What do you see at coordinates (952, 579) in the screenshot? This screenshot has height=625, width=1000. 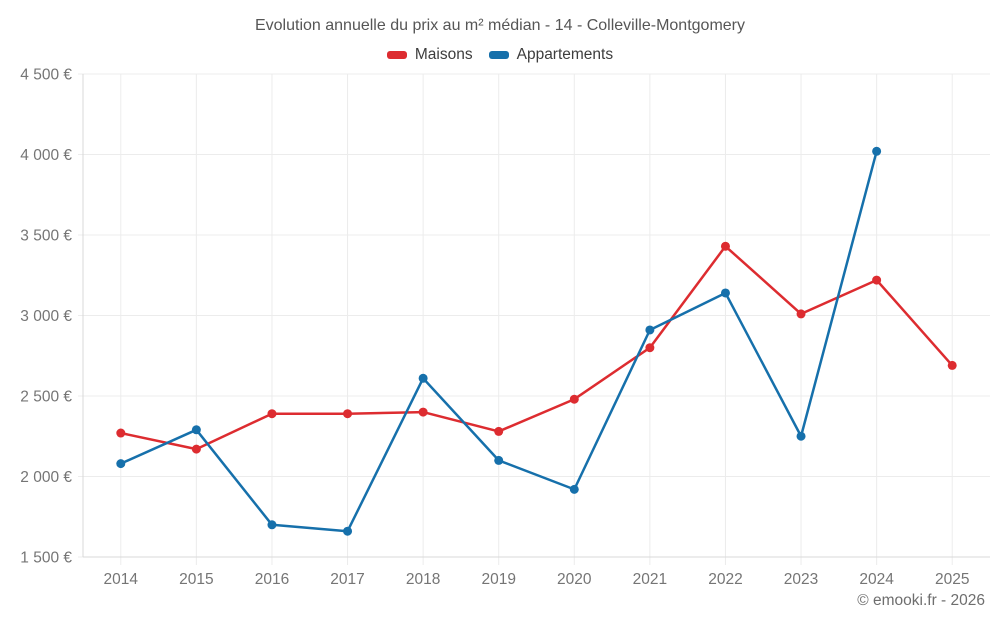 I see `x-tick-label: 2025` at bounding box center [952, 579].